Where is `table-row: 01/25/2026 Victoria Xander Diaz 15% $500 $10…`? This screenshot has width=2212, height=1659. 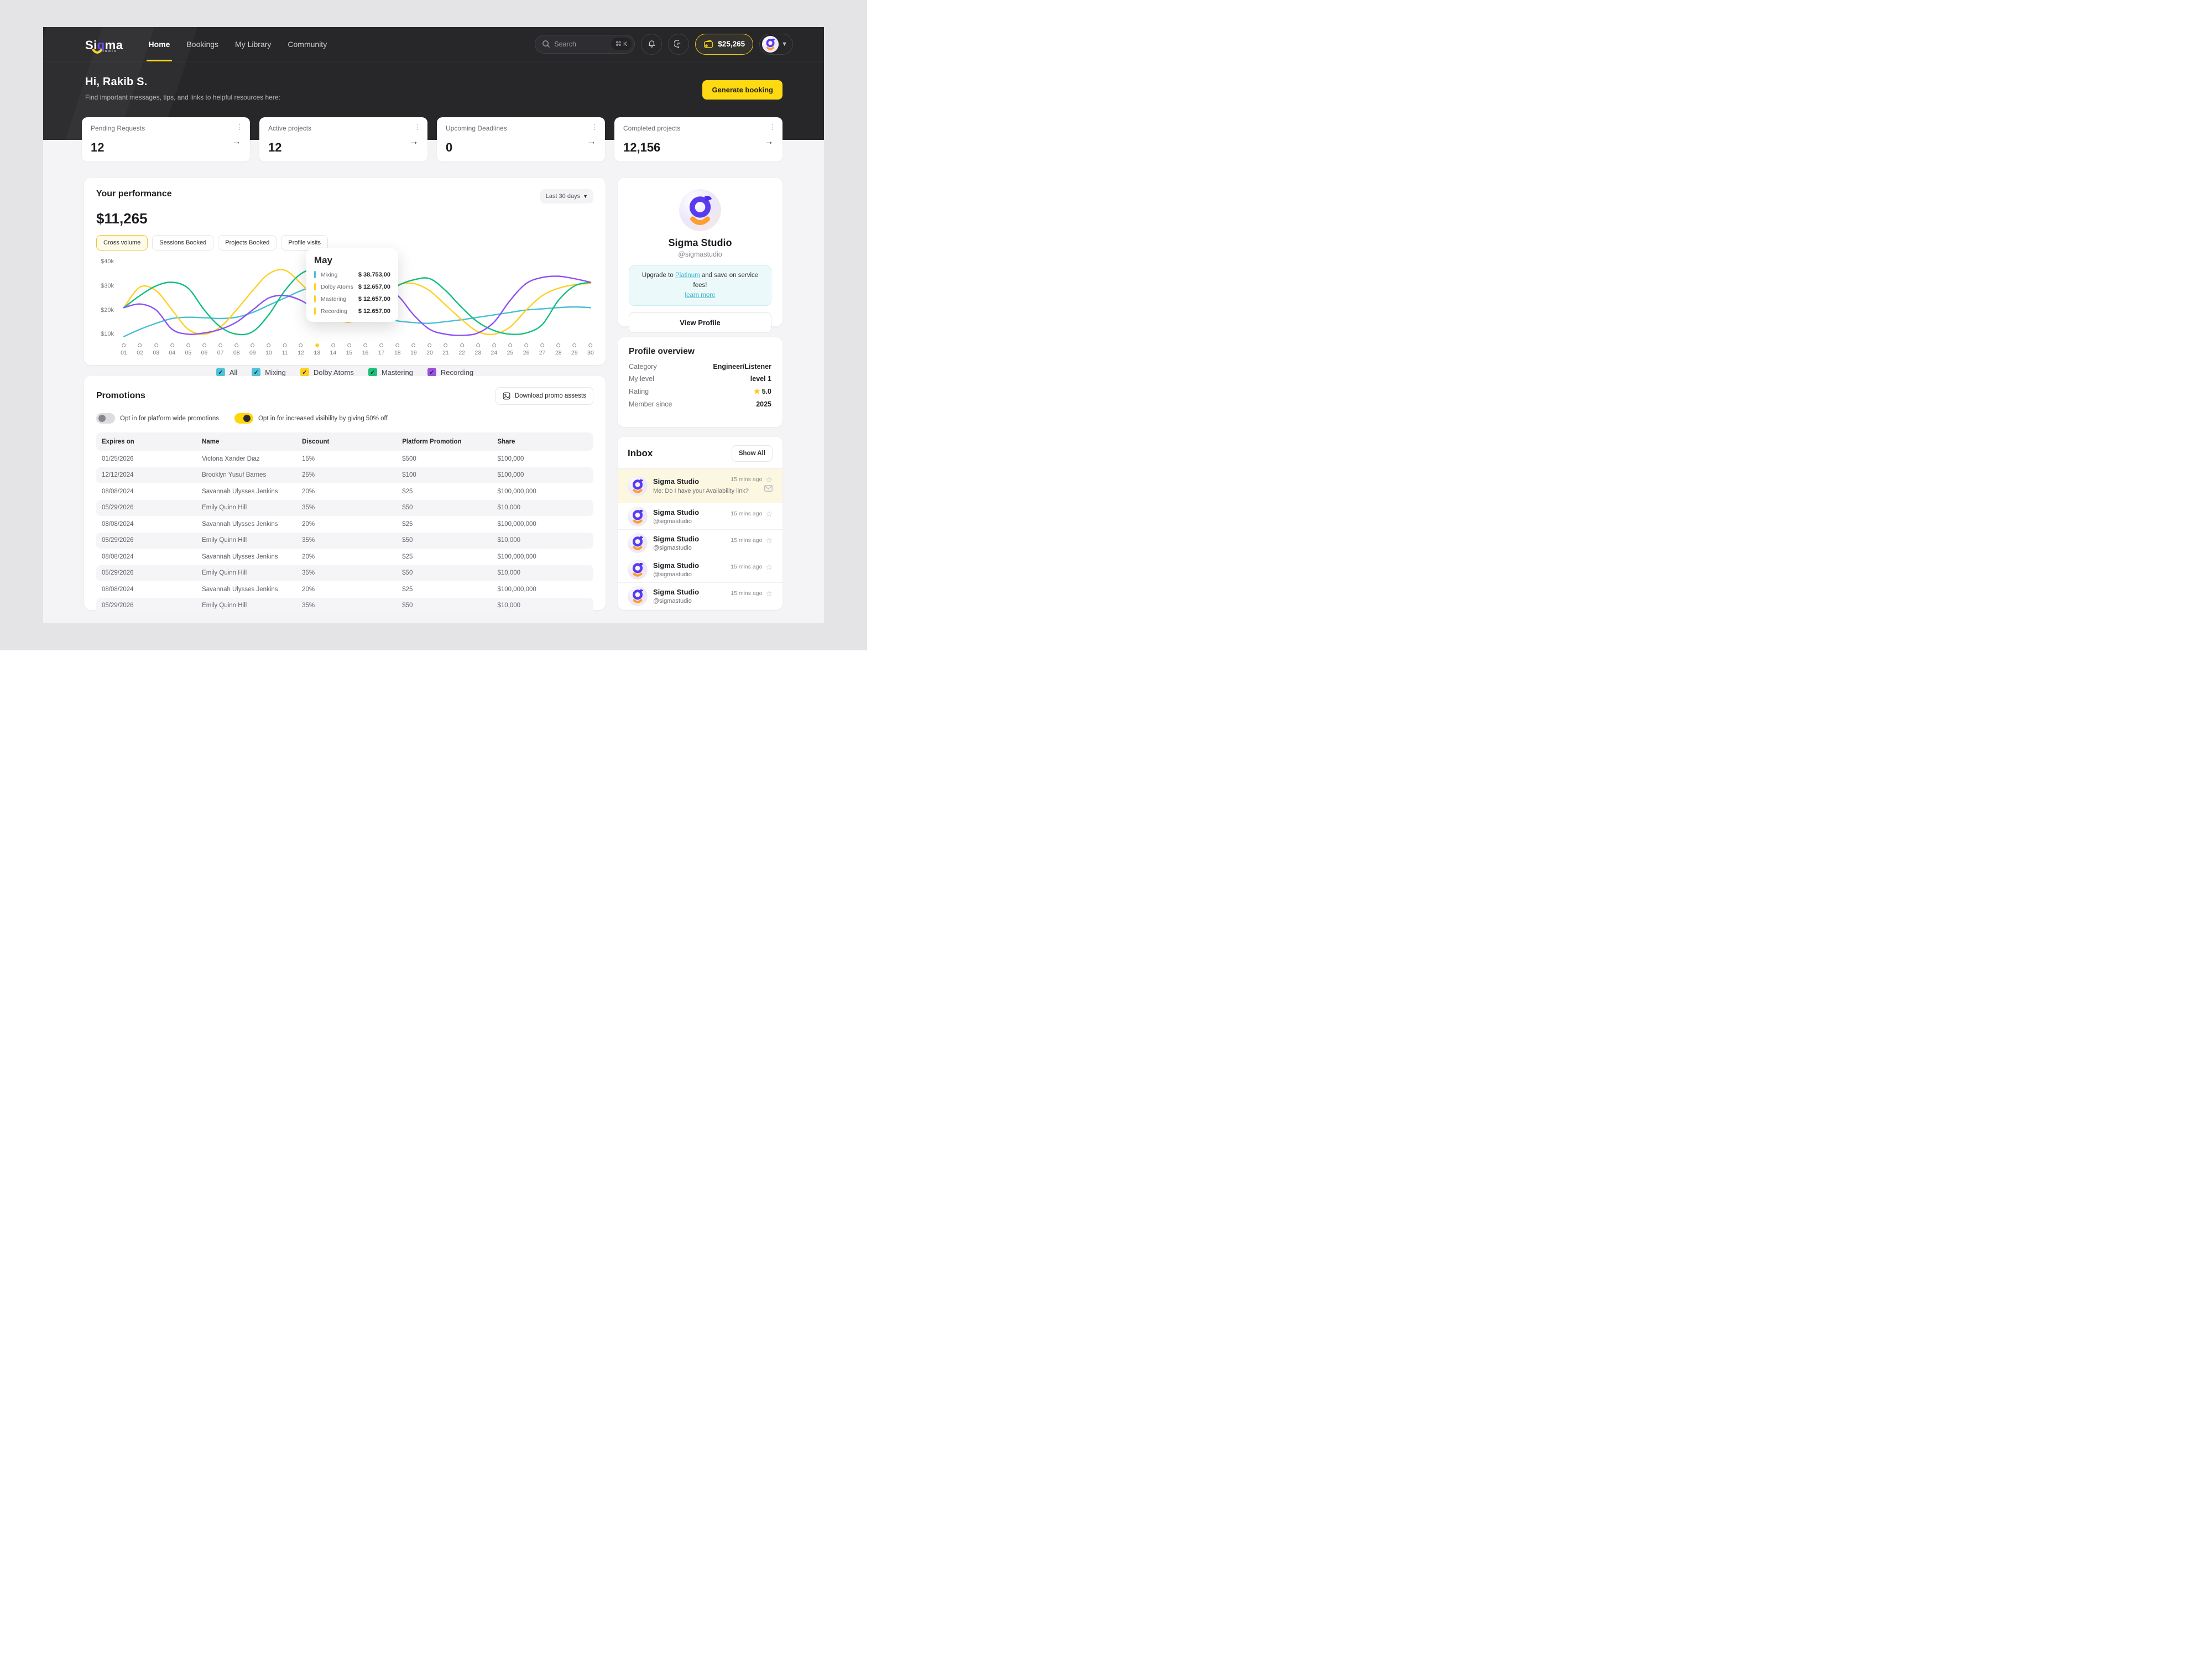
table-row: 01/25/2026 Victoria Xander Diaz 15% $500 $10… is located at coordinates (345, 459).